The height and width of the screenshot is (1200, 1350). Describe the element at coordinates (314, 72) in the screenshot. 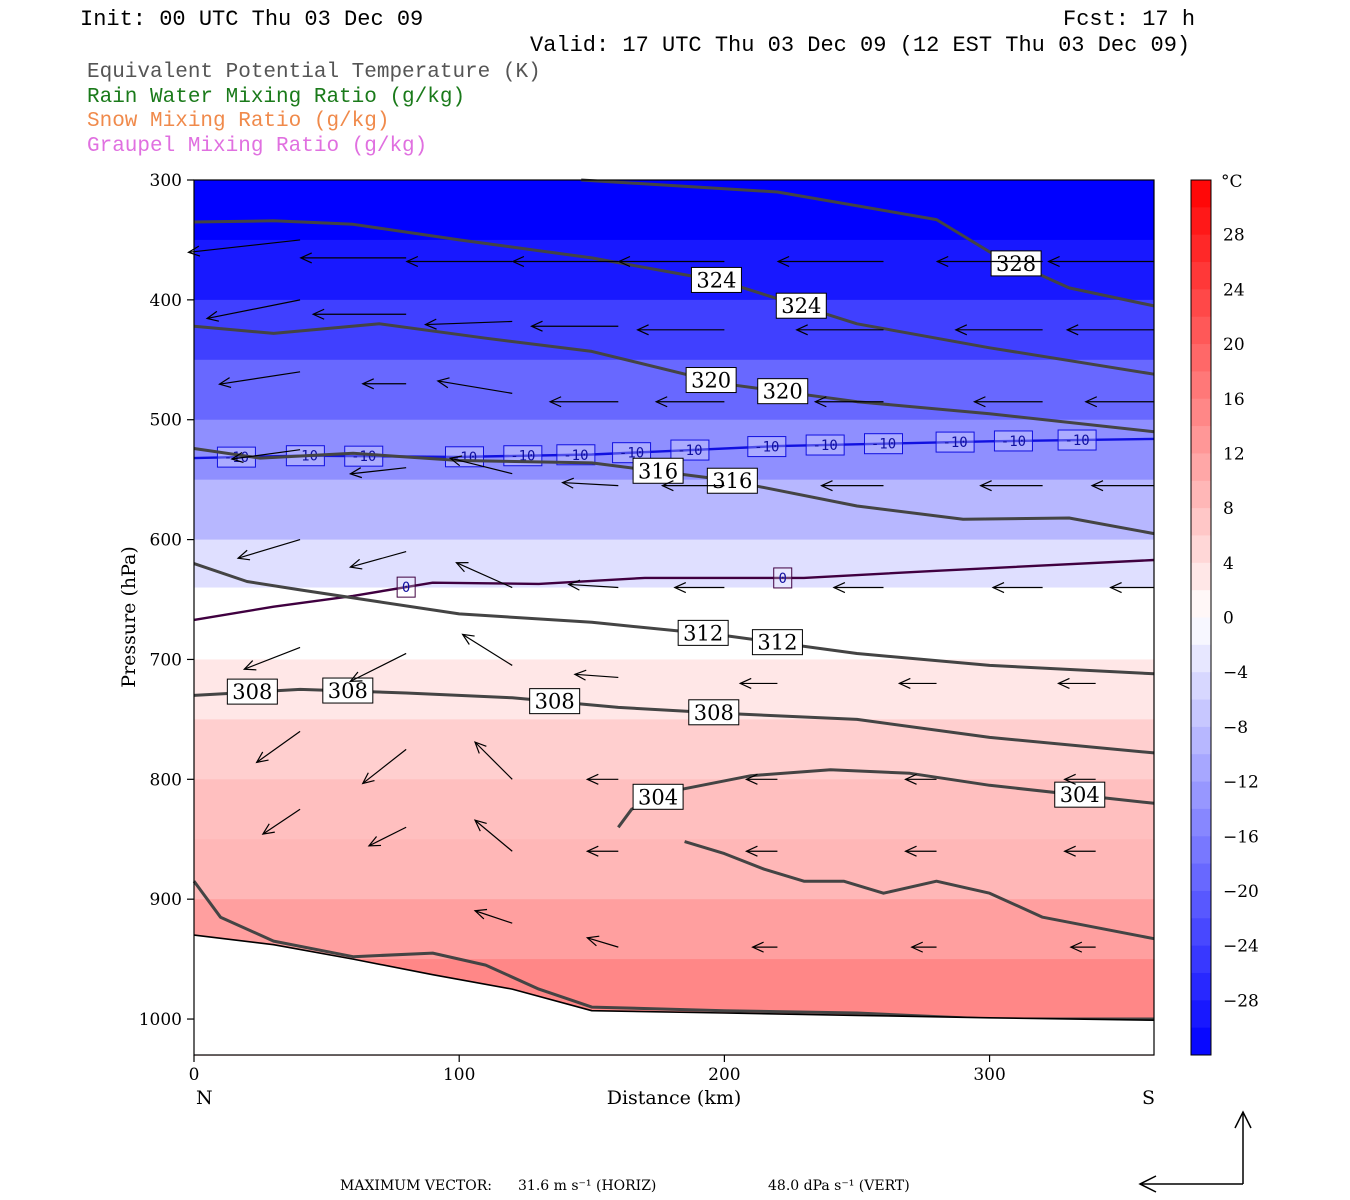

I see `field-legend-theta-e: Equivalent Potential Temperature (K)` at that location.